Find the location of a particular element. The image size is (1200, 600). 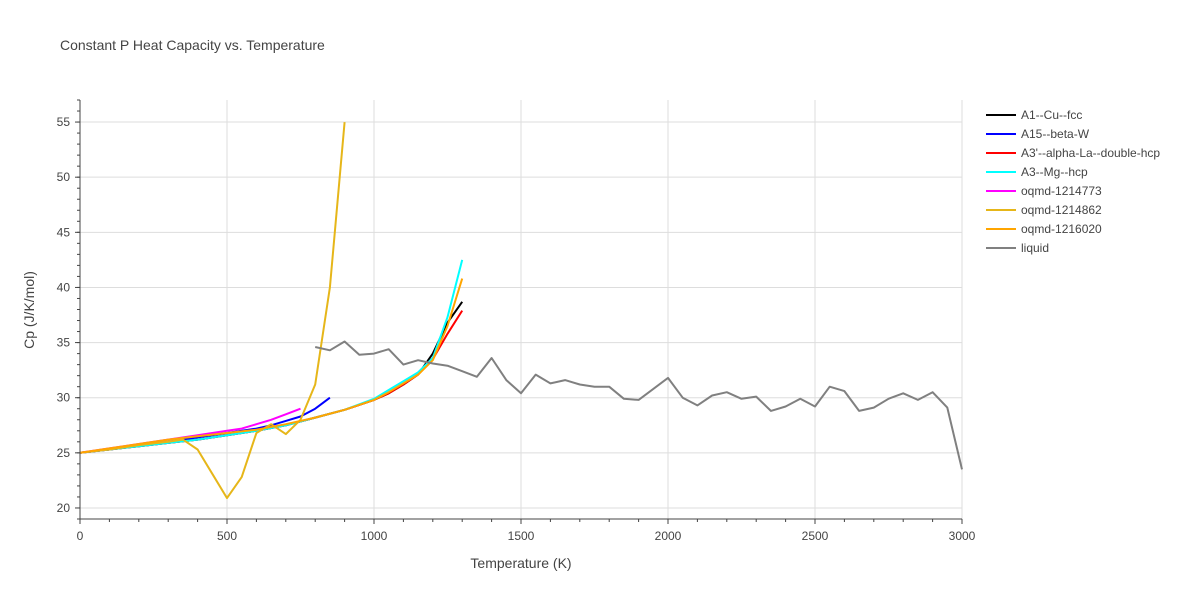

x-tick-label: 500 is located at coordinates (227, 536).